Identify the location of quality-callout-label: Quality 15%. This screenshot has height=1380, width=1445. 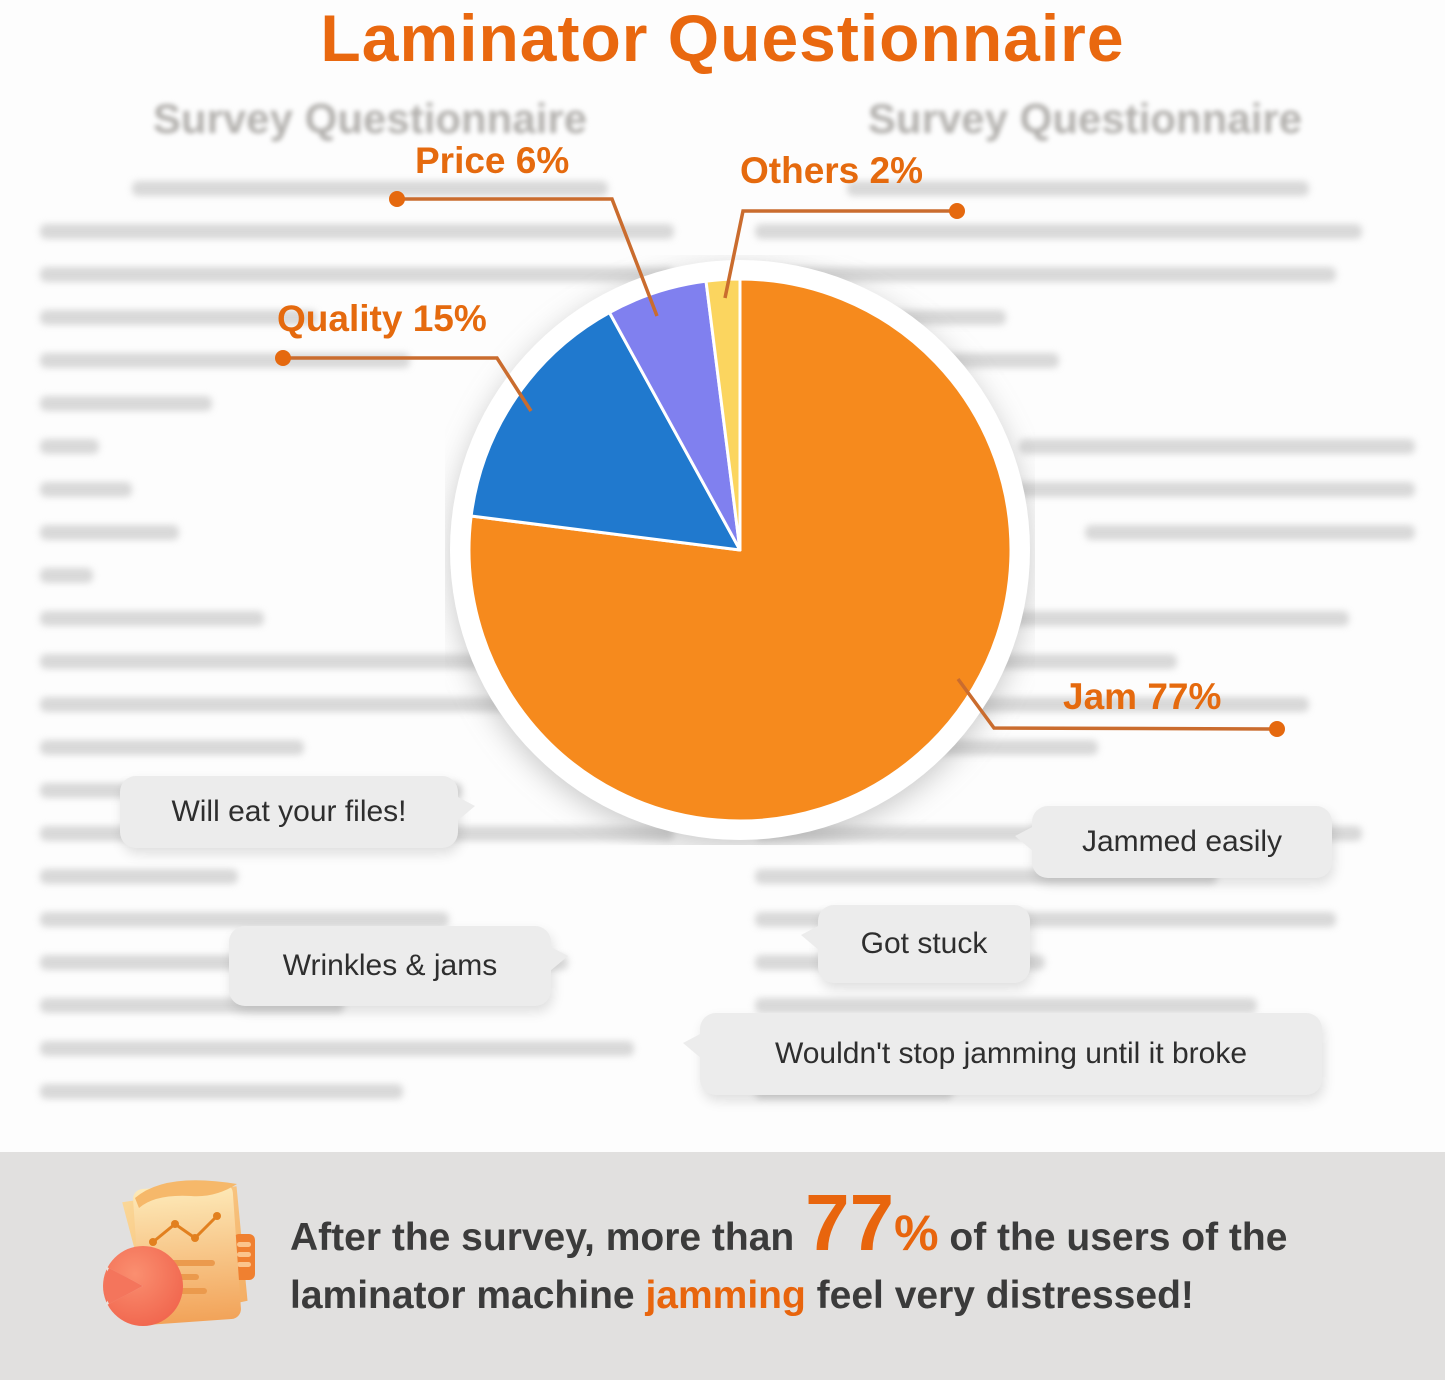
(382, 318).